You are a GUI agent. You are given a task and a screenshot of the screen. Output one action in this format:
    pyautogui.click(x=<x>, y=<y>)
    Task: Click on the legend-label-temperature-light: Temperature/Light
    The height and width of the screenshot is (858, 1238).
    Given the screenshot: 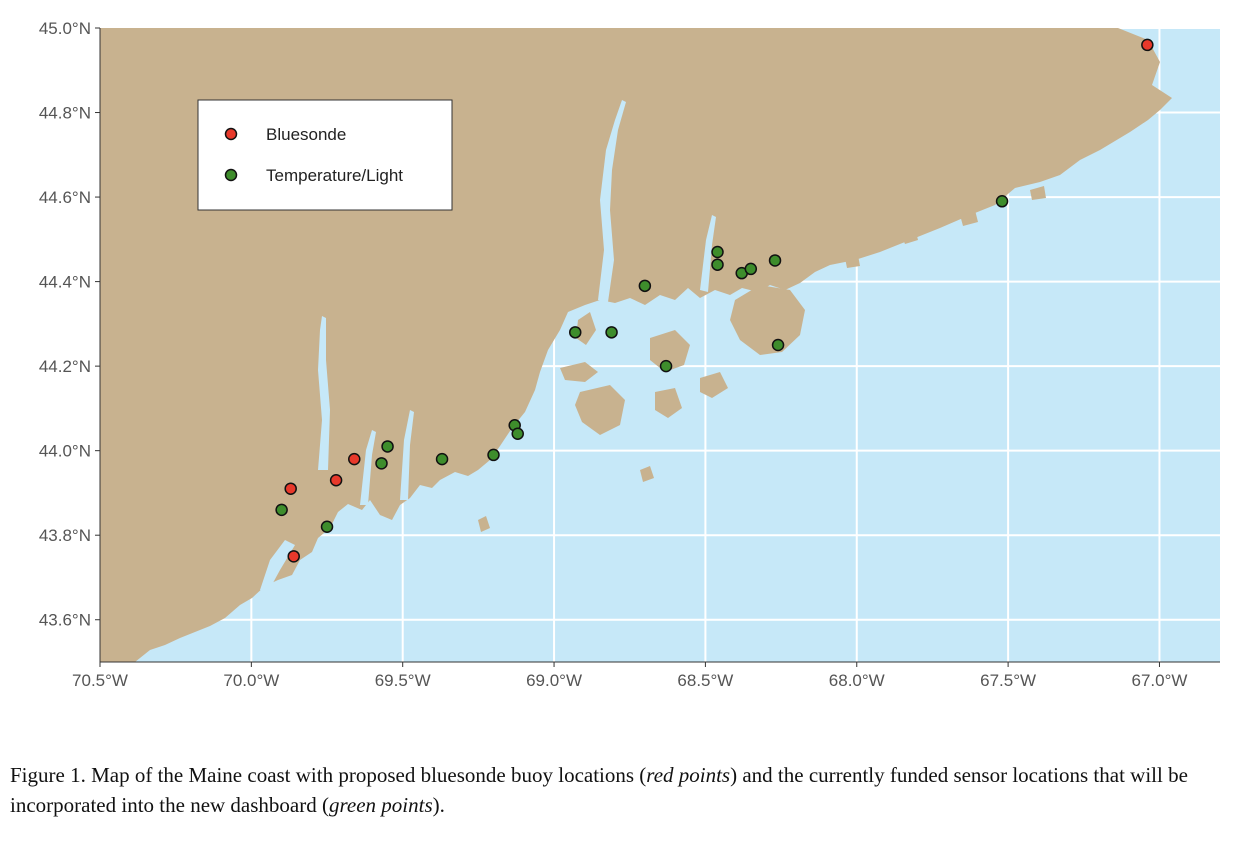 What is the action you would take?
    pyautogui.click(x=334, y=175)
    